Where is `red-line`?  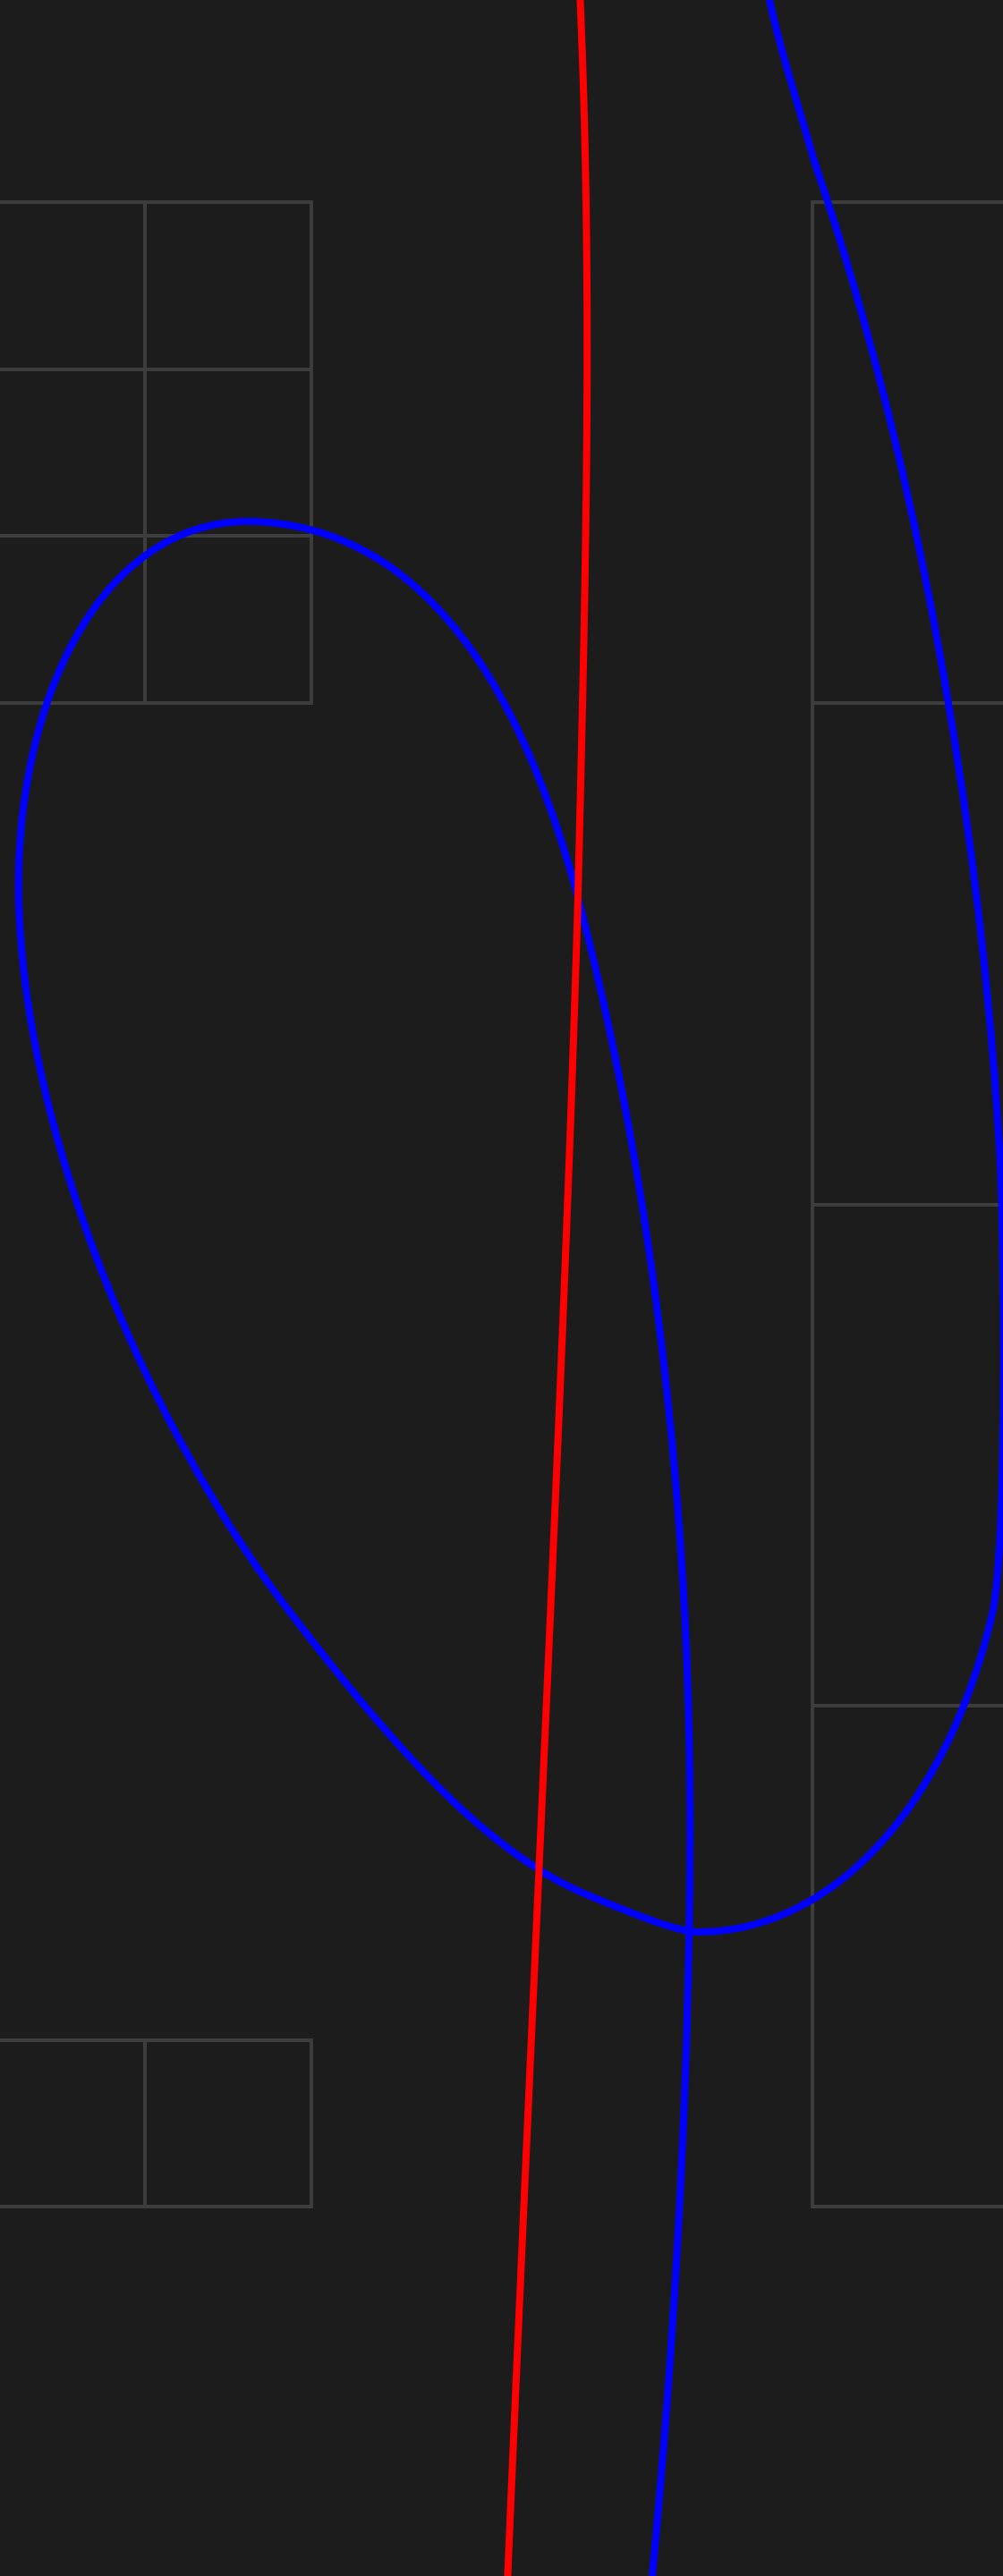 red-line is located at coordinates (547, 1288).